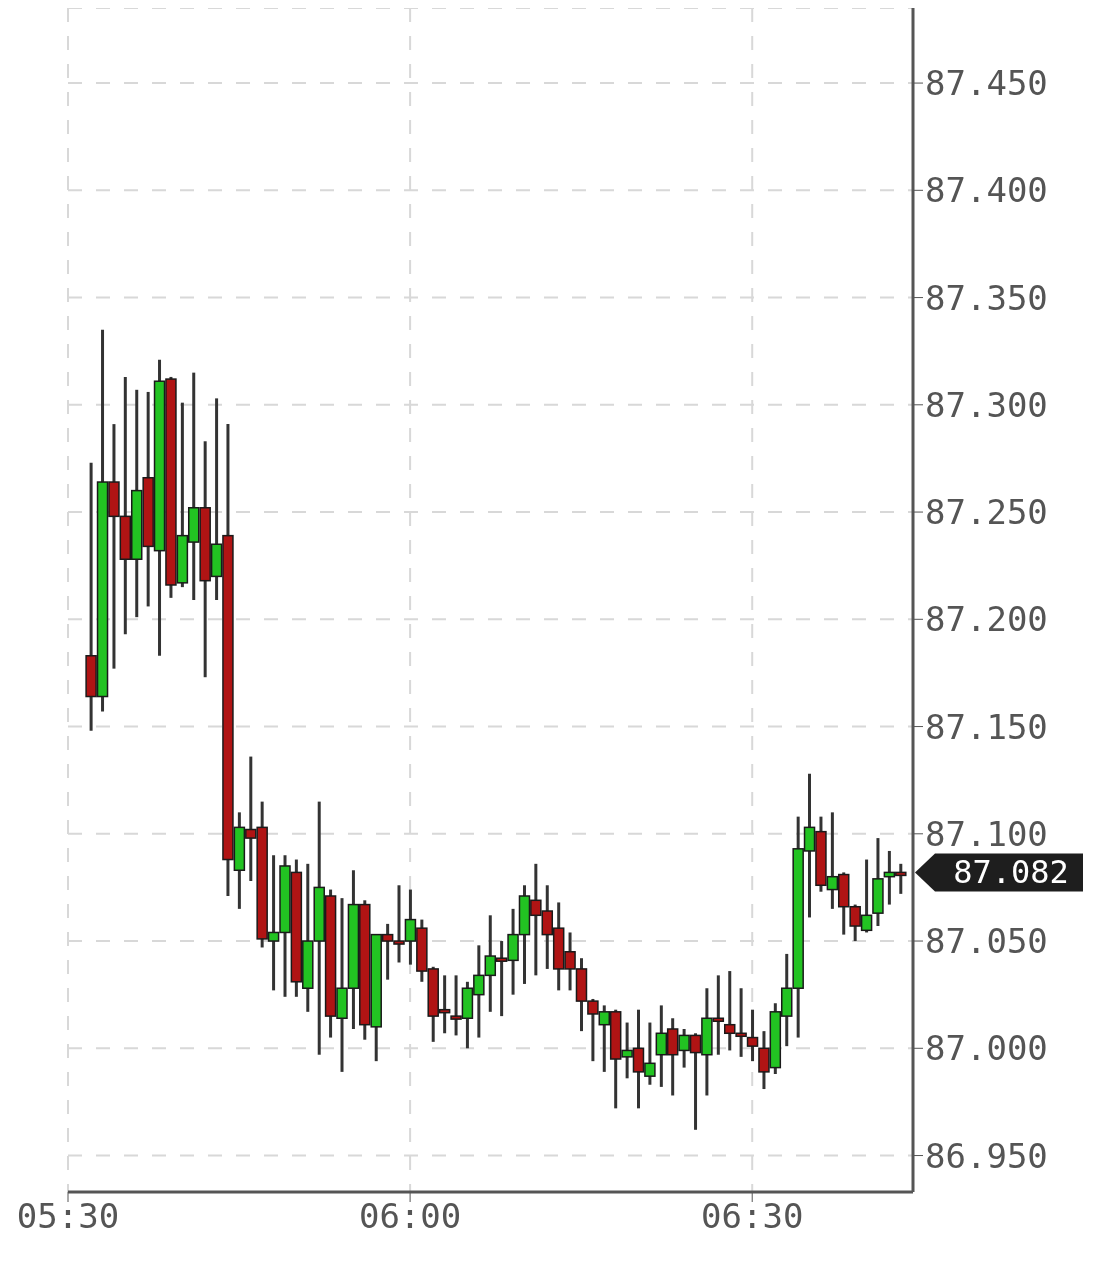 The image size is (1111, 1280). Describe the element at coordinates (410, 1216) in the screenshot. I see `x-tick-label: 06:00` at that location.